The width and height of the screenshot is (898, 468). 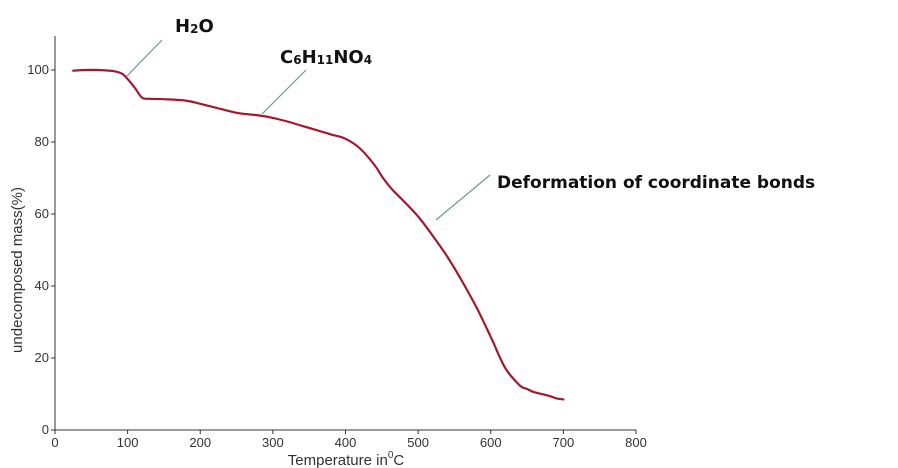 I want to click on x-tick-label: 500, so click(x=418, y=442).